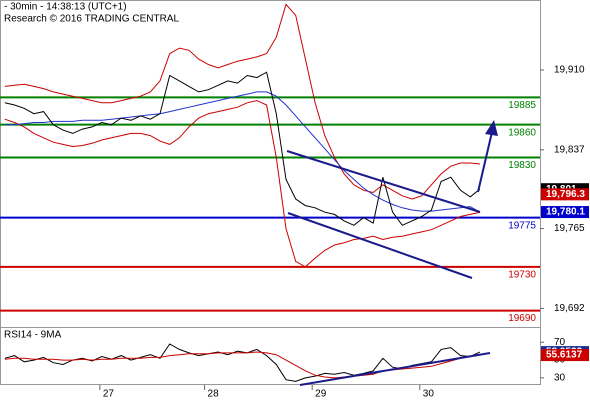 The width and height of the screenshot is (590, 400). Describe the element at coordinates (109, 394) in the screenshot. I see `x-tick-label: 27` at that location.